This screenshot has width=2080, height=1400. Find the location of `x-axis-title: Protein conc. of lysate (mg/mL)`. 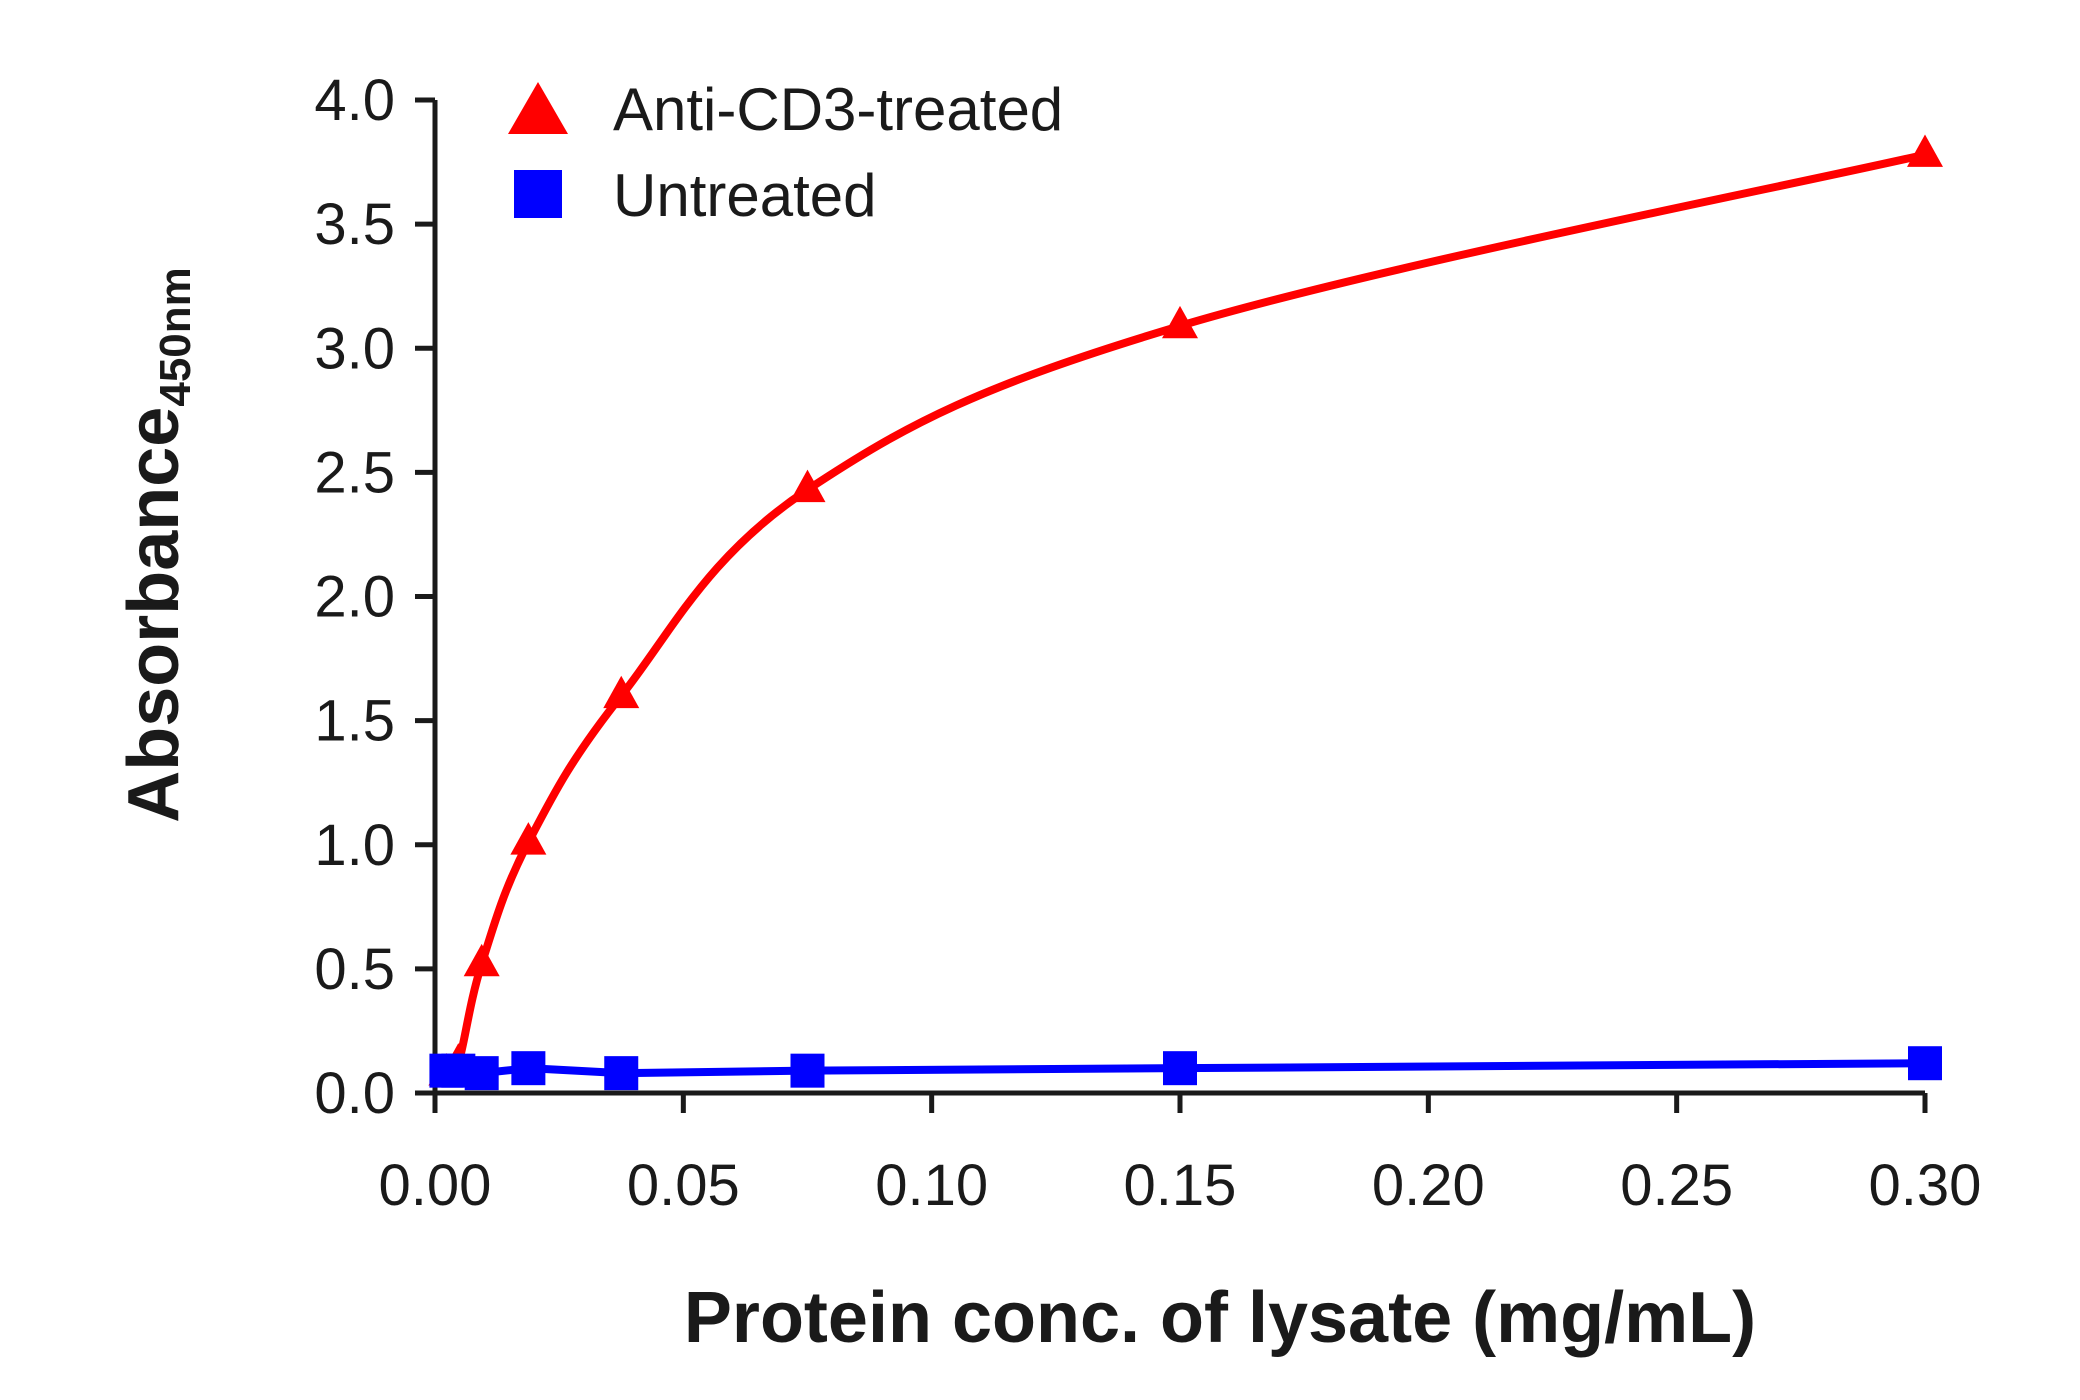

x-axis-title: Protein conc. of lysate (mg/mL) is located at coordinates (1220, 1318).